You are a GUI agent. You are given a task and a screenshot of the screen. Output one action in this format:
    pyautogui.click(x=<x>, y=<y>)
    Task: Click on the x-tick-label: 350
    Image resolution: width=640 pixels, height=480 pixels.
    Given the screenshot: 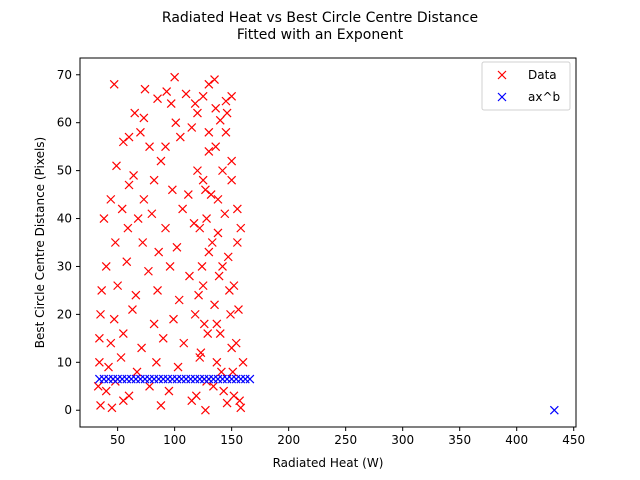 What is the action you would take?
    pyautogui.click(x=459, y=440)
    